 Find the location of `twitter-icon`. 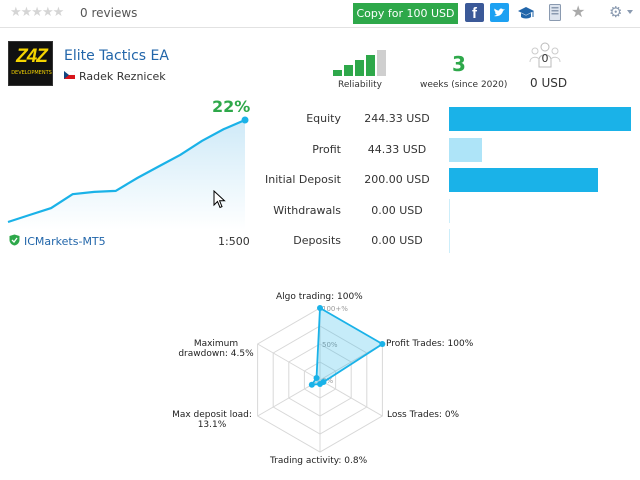

twitter-icon is located at coordinates (499, 12).